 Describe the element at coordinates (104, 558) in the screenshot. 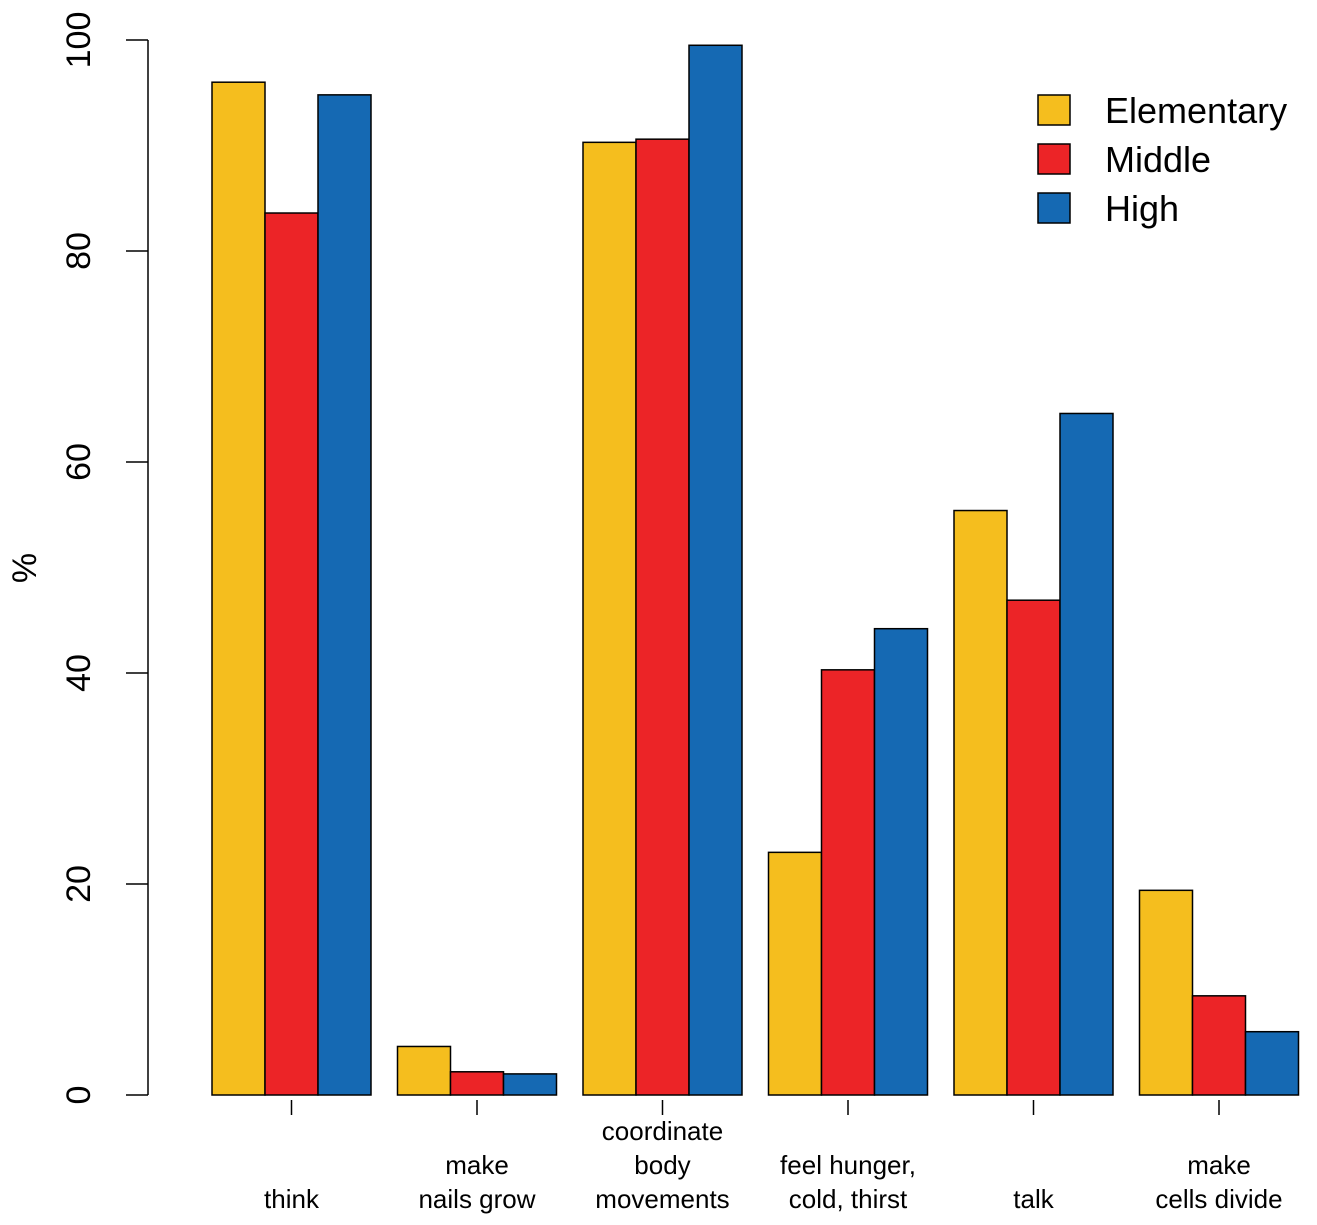

I see `y-axis: 0 20 40 60 80 100` at that location.